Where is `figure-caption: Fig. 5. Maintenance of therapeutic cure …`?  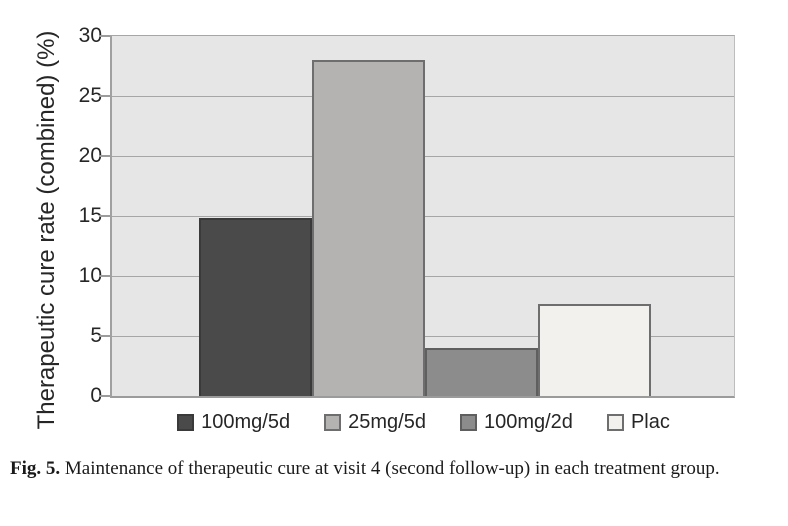
figure-caption: Fig. 5. Maintenance of therapeutic cure … is located at coordinates (396, 469).